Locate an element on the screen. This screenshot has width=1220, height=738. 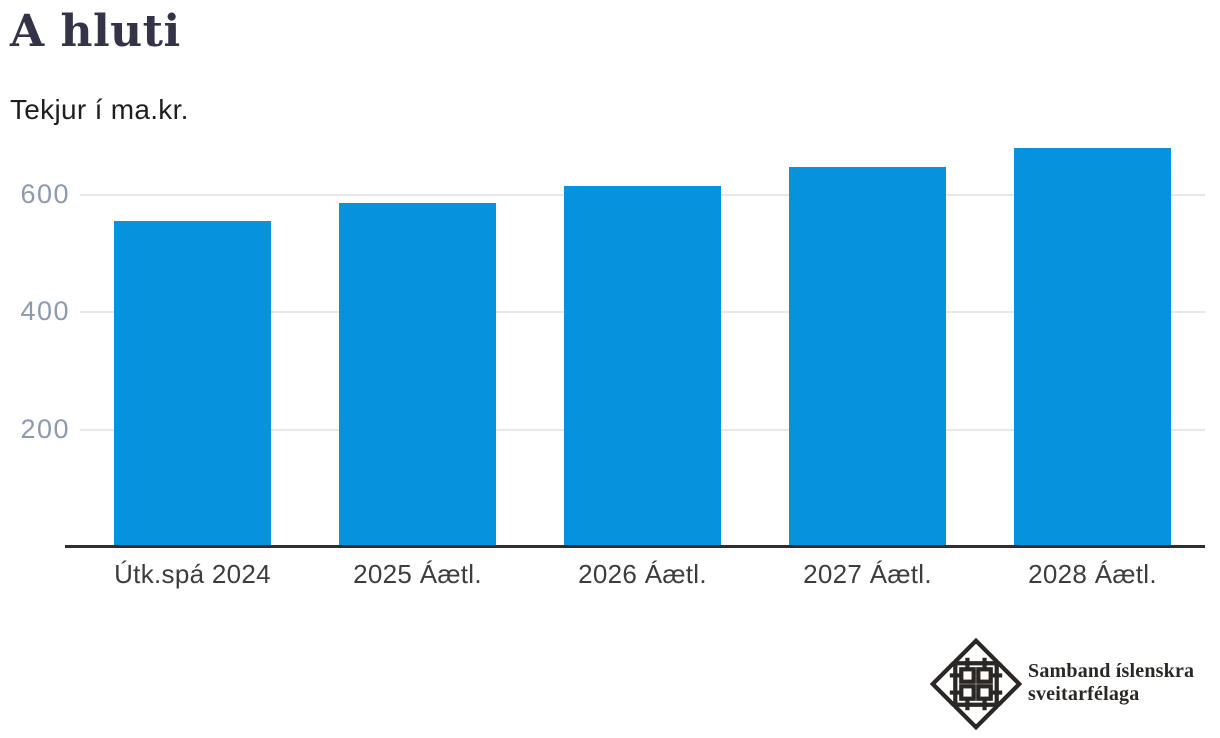
y-tick-label-400: 400 is located at coordinates (45, 311).